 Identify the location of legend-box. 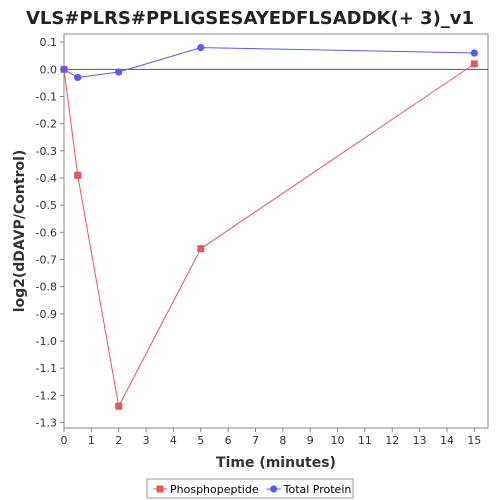
(250, 488).